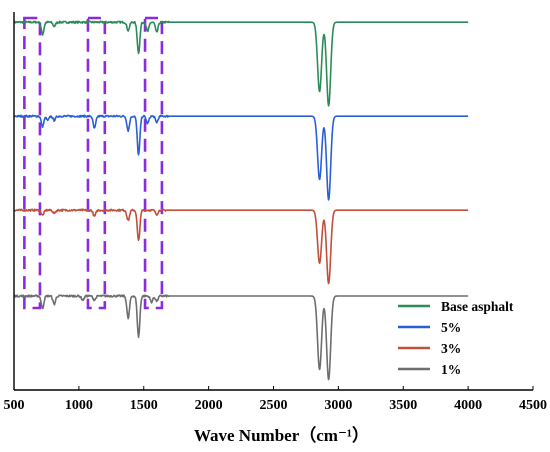 This screenshot has width=550, height=452. Describe the element at coordinates (338, 405) in the screenshot. I see `x-tick-label: 3000` at that location.